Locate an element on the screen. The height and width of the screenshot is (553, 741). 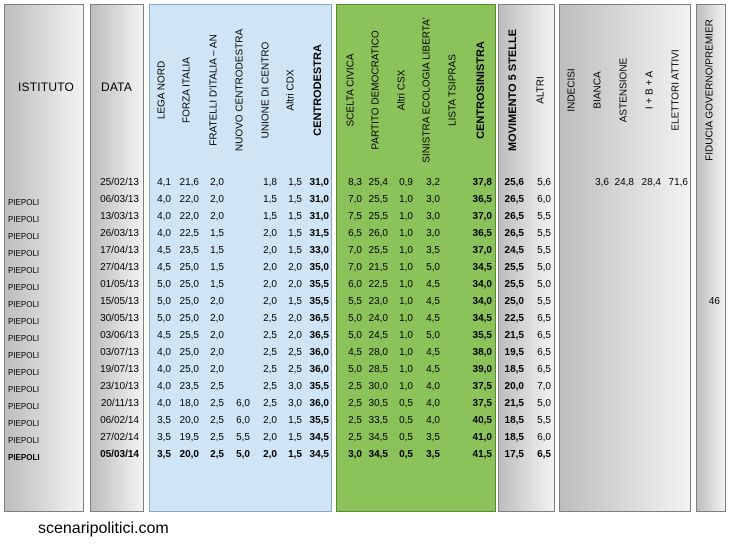
cell-11-5: 2,5 is located at coordinates (295, 369).